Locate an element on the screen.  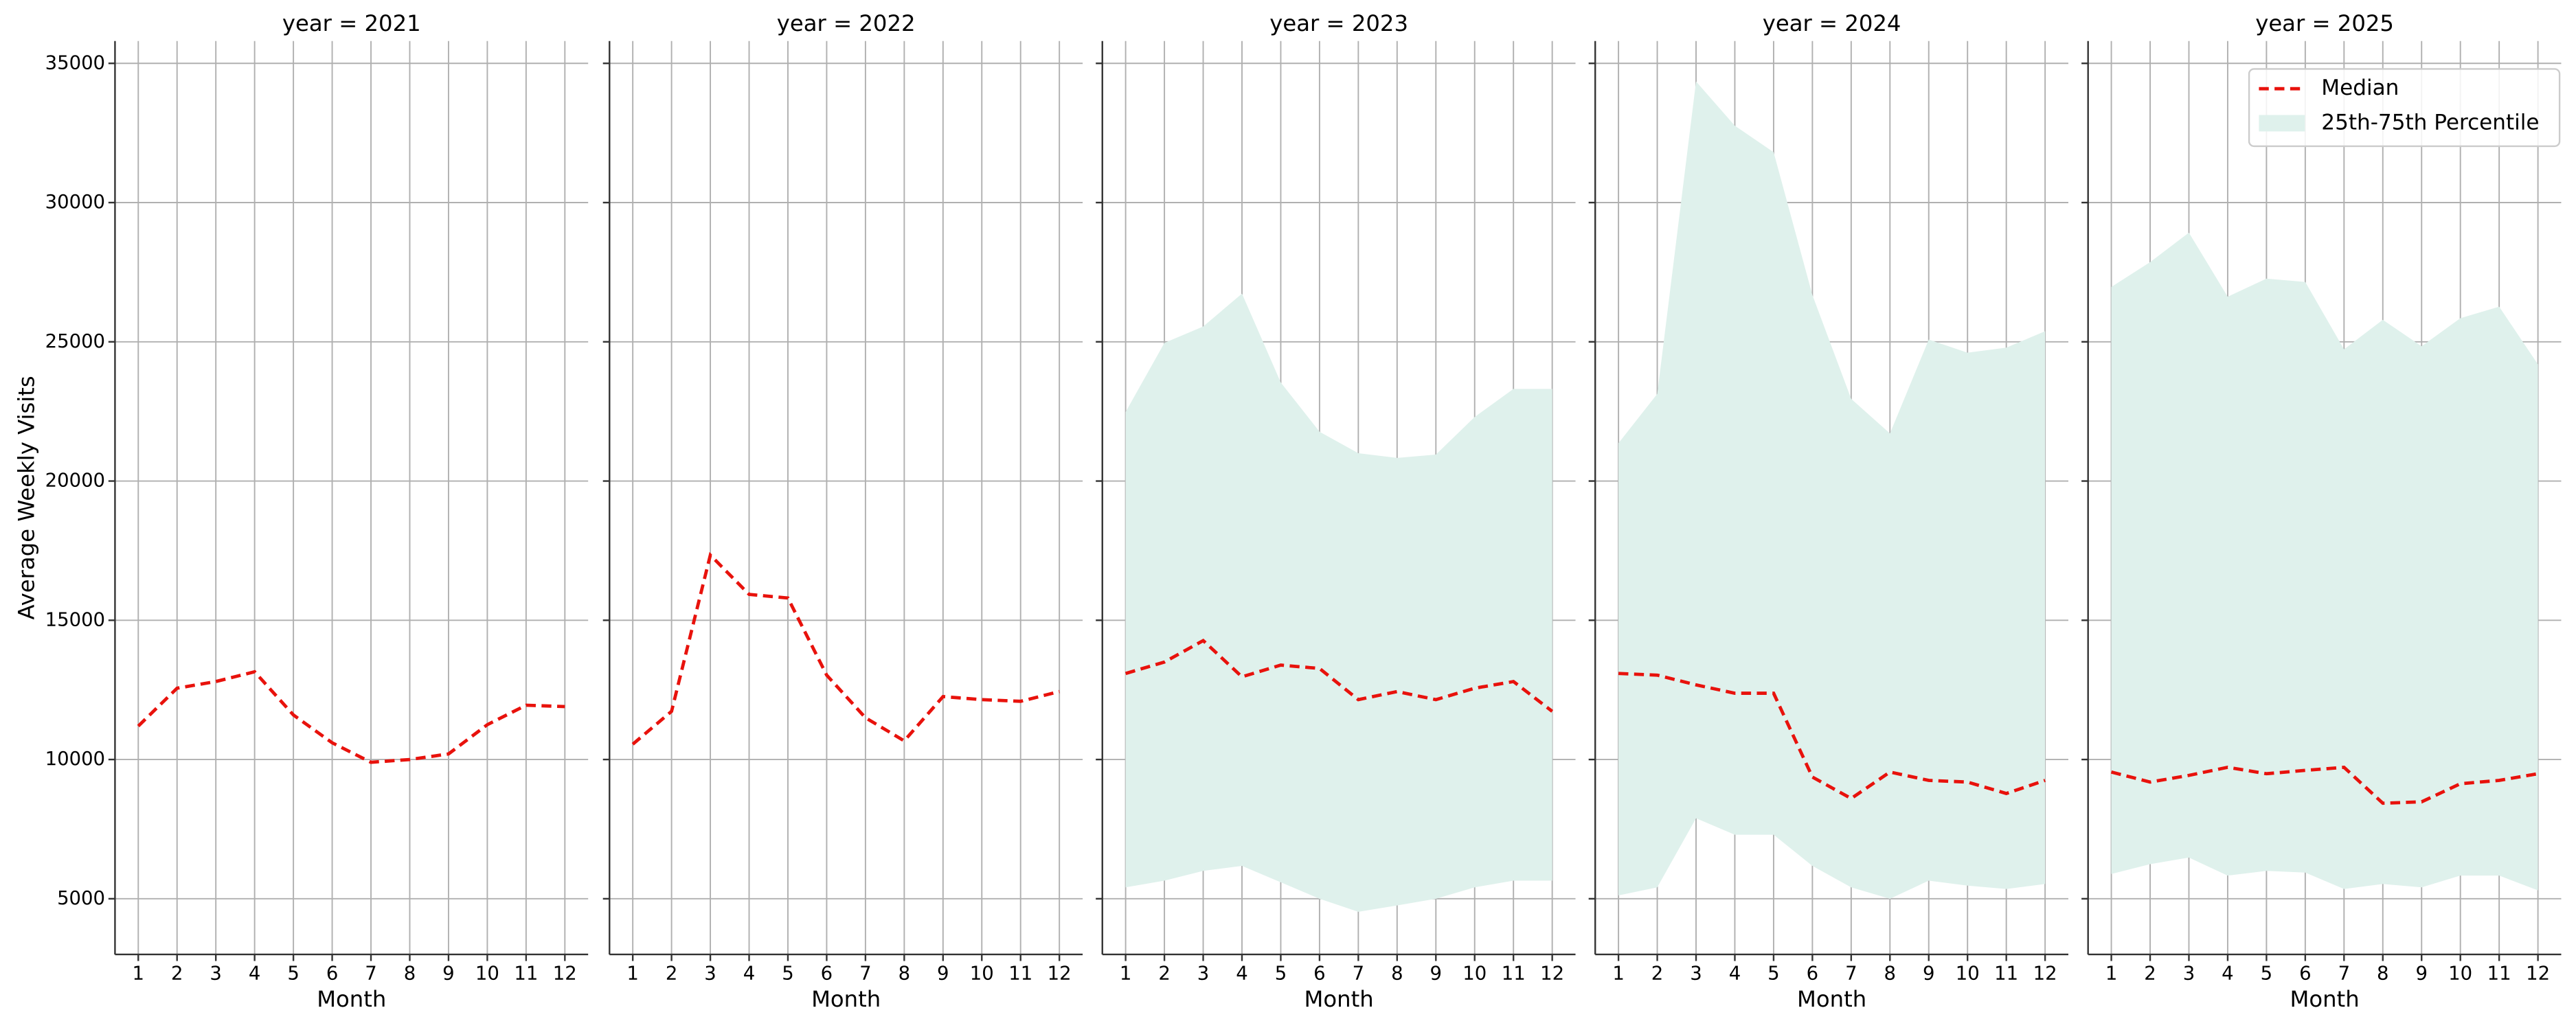
y-axis-label: Average Weekly Visits is located at coordinates (27, 497).